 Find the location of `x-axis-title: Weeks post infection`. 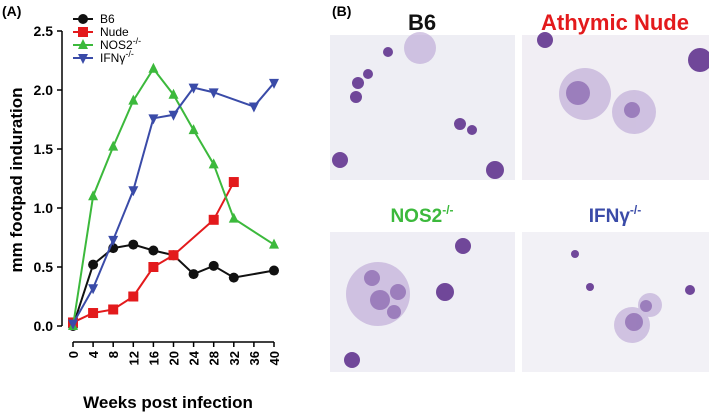

x-axis-title: Weeks post infection is located at coordinates (168, 402).